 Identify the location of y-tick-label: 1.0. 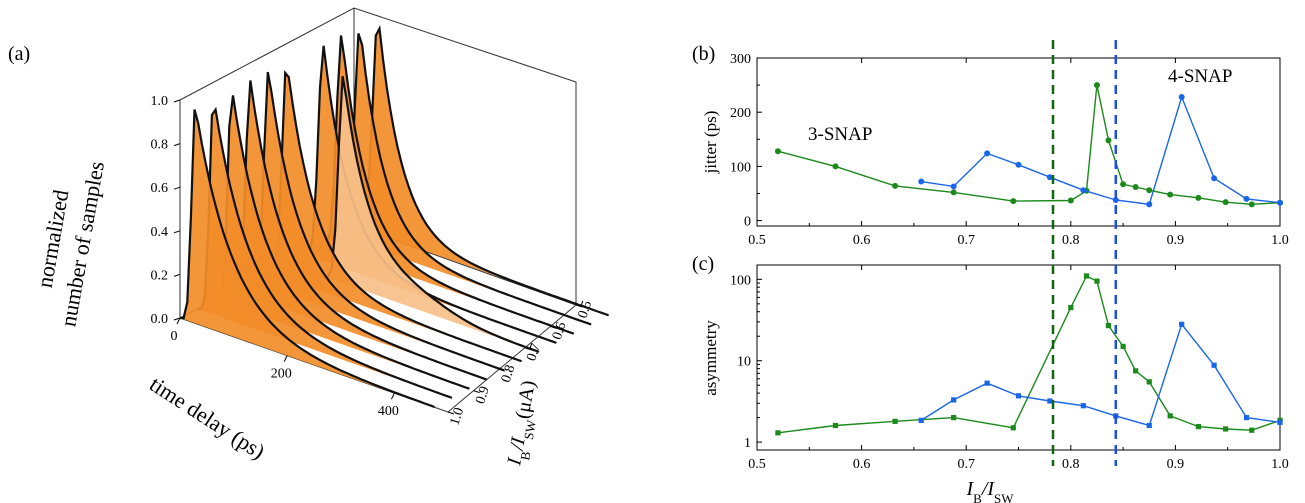
(160, 101).